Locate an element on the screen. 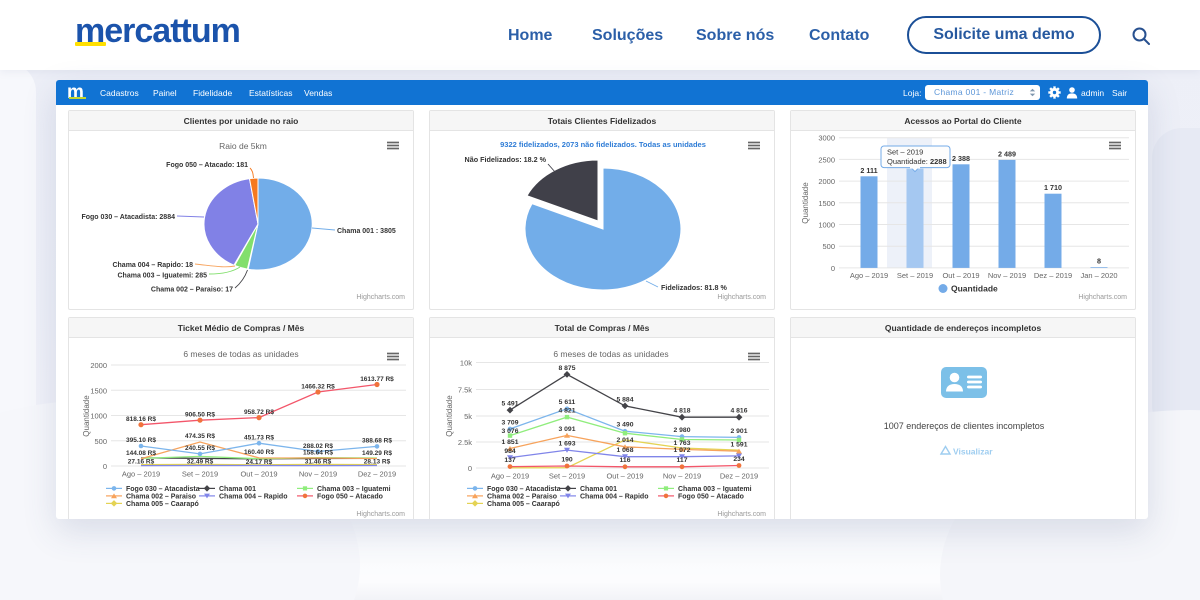 This screenshot has height=600, width=1200. svg-text: 4 816 is located at coordinates (738, 411).